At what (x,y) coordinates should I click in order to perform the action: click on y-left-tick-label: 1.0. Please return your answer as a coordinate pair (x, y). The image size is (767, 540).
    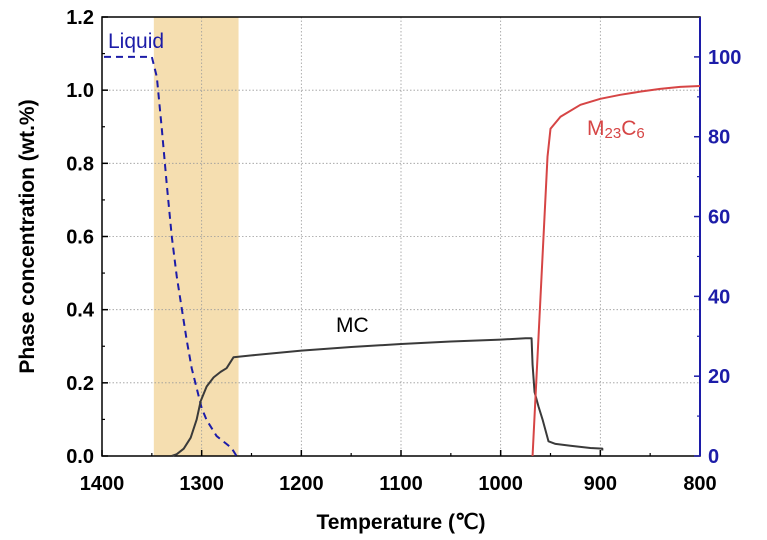
    Looking at the image, I should click on (80, 91).